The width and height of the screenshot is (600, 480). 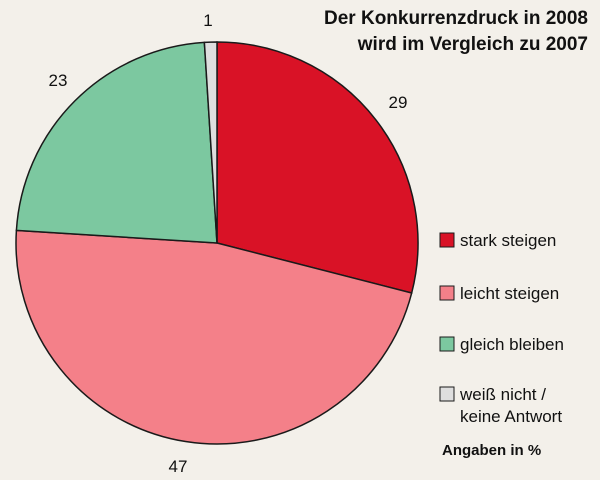 I want to click on legend-label-weiss-nicht-line-1: weiß nicht /, so click(x=502, y=394).